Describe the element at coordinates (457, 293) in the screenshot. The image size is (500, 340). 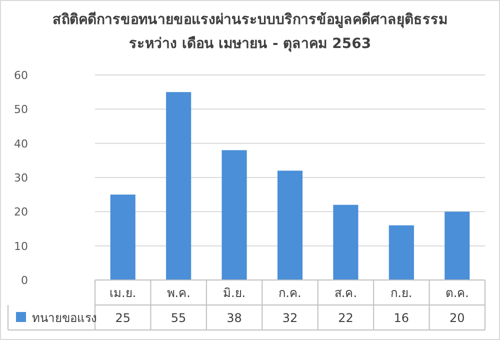
I see `x-tick-label: ต.ค.` at that location.